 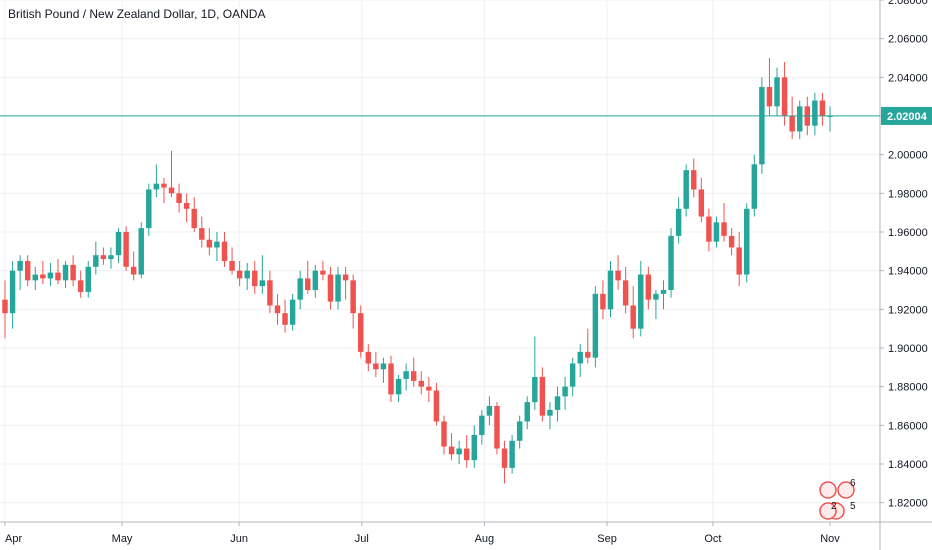 I want to click on event-count-badge: 5, so click(x=853, y=506).